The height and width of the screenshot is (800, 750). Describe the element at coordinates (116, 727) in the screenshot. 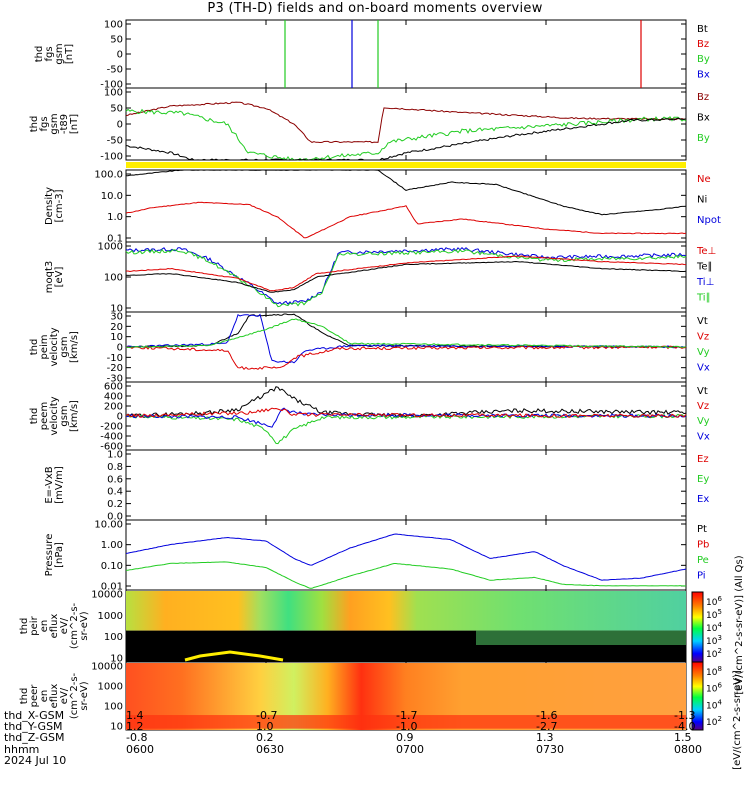

I see `y-tick-label: 10` at that location.